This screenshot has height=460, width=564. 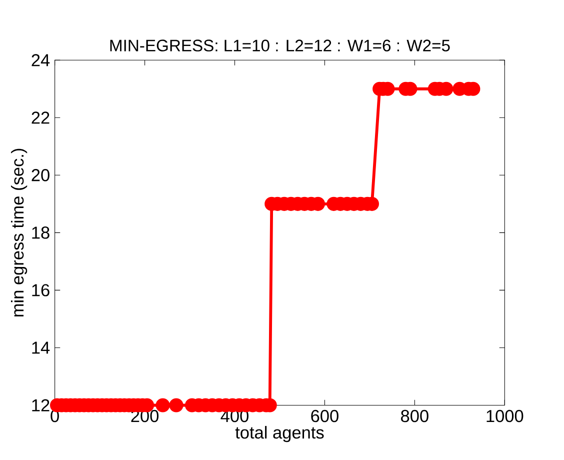 What do you see at coordinates (41, 60) in the screenshot?
I see `y-tick-label: 24` at bounding box center [41, 60].